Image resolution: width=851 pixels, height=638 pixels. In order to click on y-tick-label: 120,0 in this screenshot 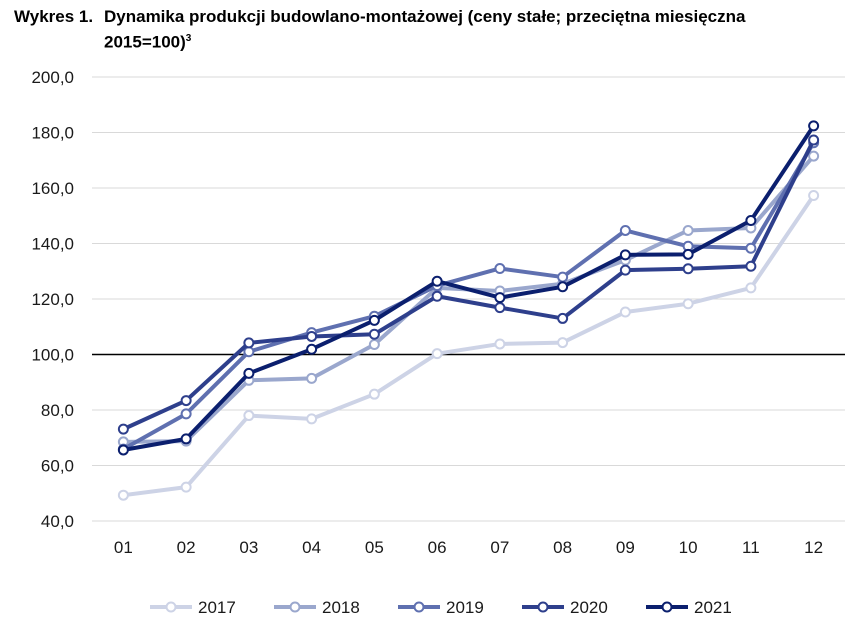, I will do `click(52, 299)`.